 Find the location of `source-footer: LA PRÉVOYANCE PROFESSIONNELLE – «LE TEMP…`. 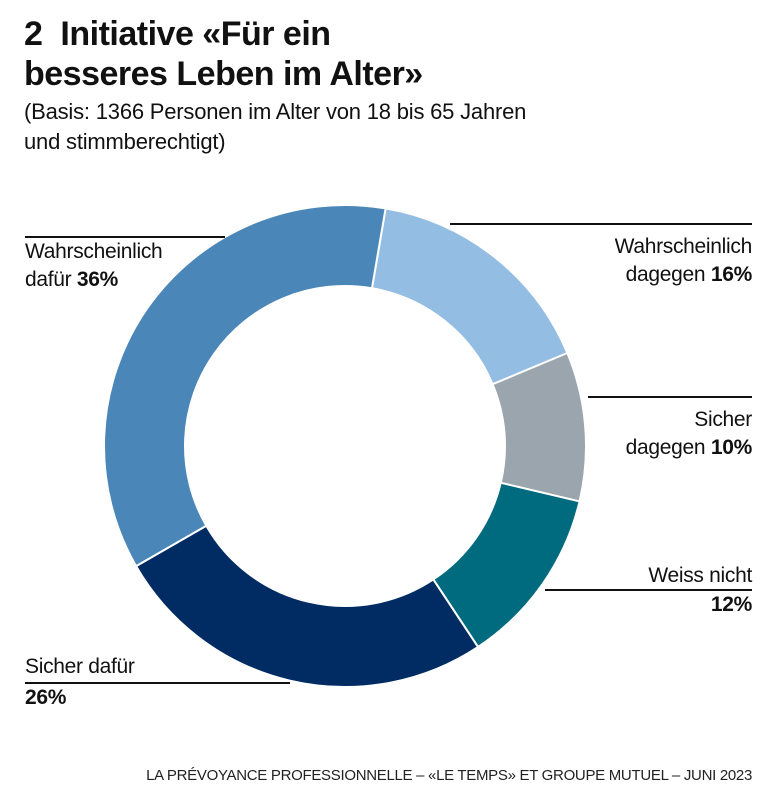

source-footer: LA PRÉVOYANCE PROFESSIONNELLE – «LE TEMP… is located at coordinates (449, 775).